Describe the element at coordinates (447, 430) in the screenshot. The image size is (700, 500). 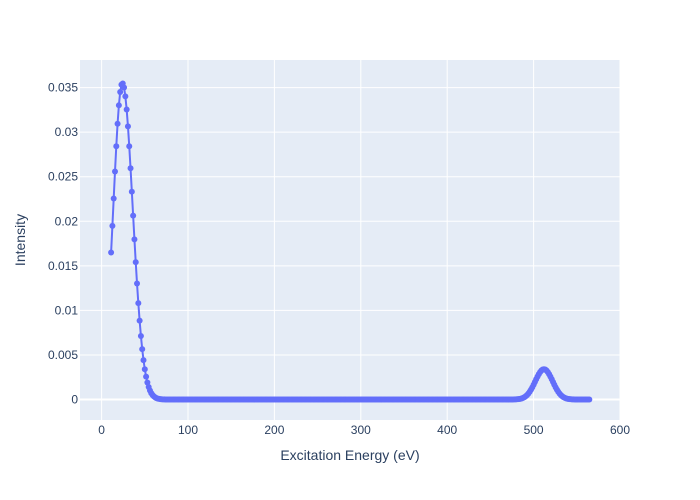
I see `x-tick-label: 400` at that location.